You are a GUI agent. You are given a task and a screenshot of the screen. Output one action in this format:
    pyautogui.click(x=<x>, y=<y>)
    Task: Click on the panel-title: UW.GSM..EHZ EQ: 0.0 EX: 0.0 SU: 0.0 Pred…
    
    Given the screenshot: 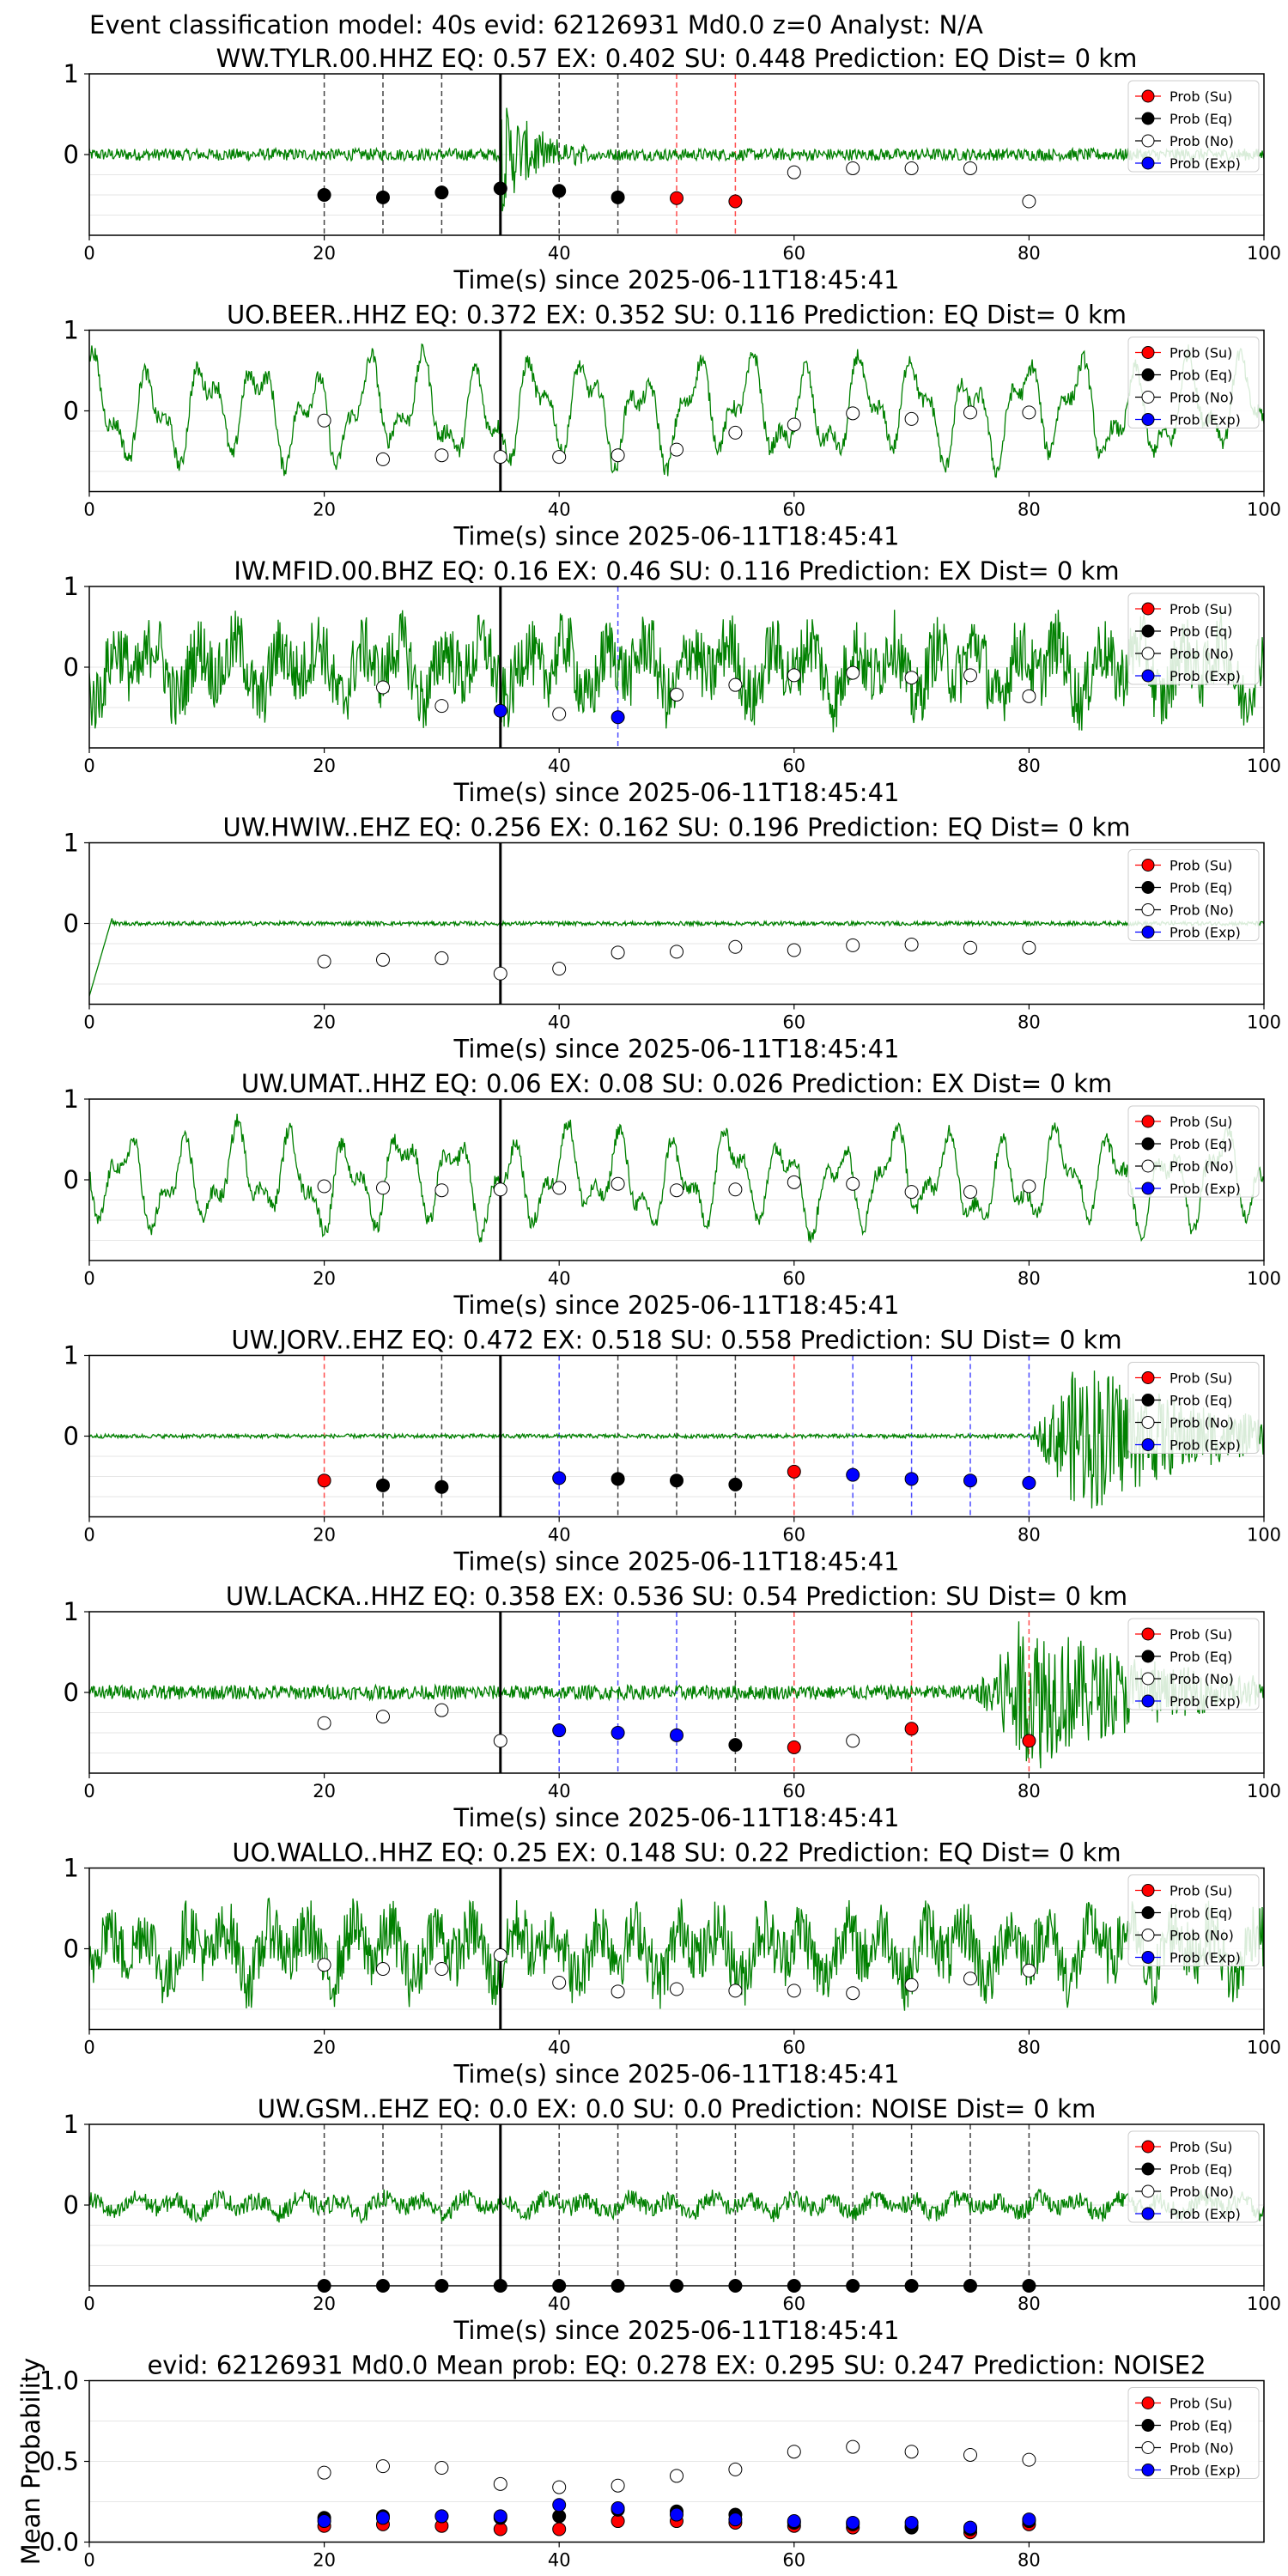 What is the action you would take?
    pyautogui.click(x=677, y=2108)
    